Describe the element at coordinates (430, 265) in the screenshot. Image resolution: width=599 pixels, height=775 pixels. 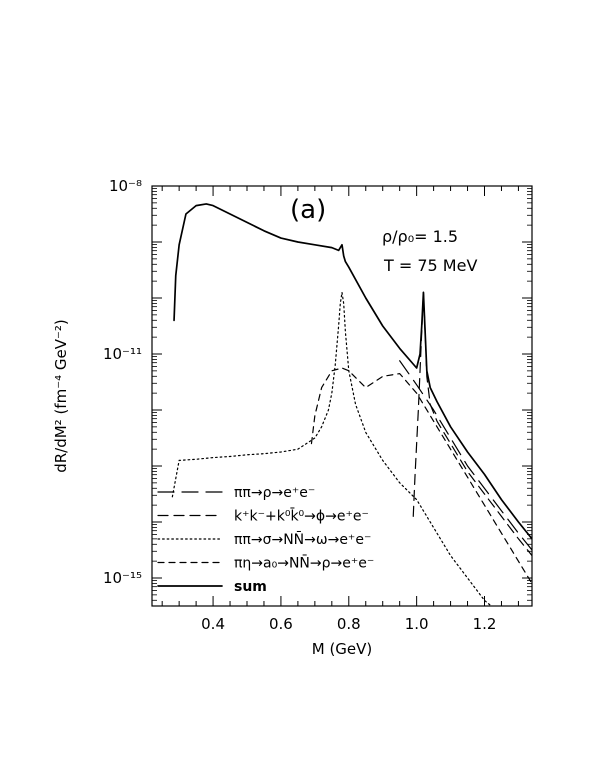
I see `annotation-temperature: T = 75 MeV` at that location.